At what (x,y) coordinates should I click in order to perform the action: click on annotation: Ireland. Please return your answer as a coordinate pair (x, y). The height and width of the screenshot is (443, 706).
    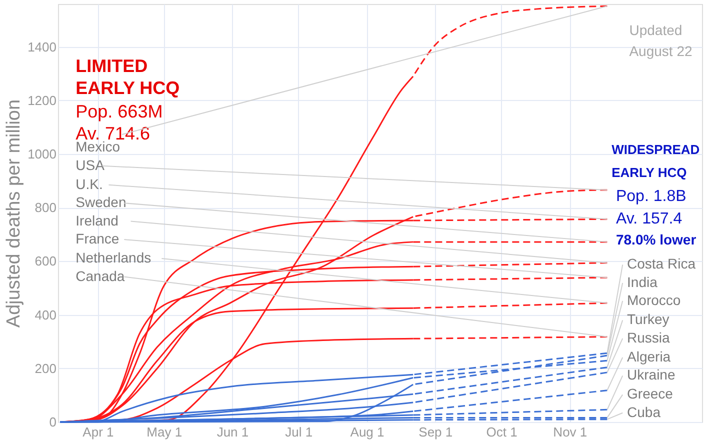
    Looking at the image, I should click on (97, 220).